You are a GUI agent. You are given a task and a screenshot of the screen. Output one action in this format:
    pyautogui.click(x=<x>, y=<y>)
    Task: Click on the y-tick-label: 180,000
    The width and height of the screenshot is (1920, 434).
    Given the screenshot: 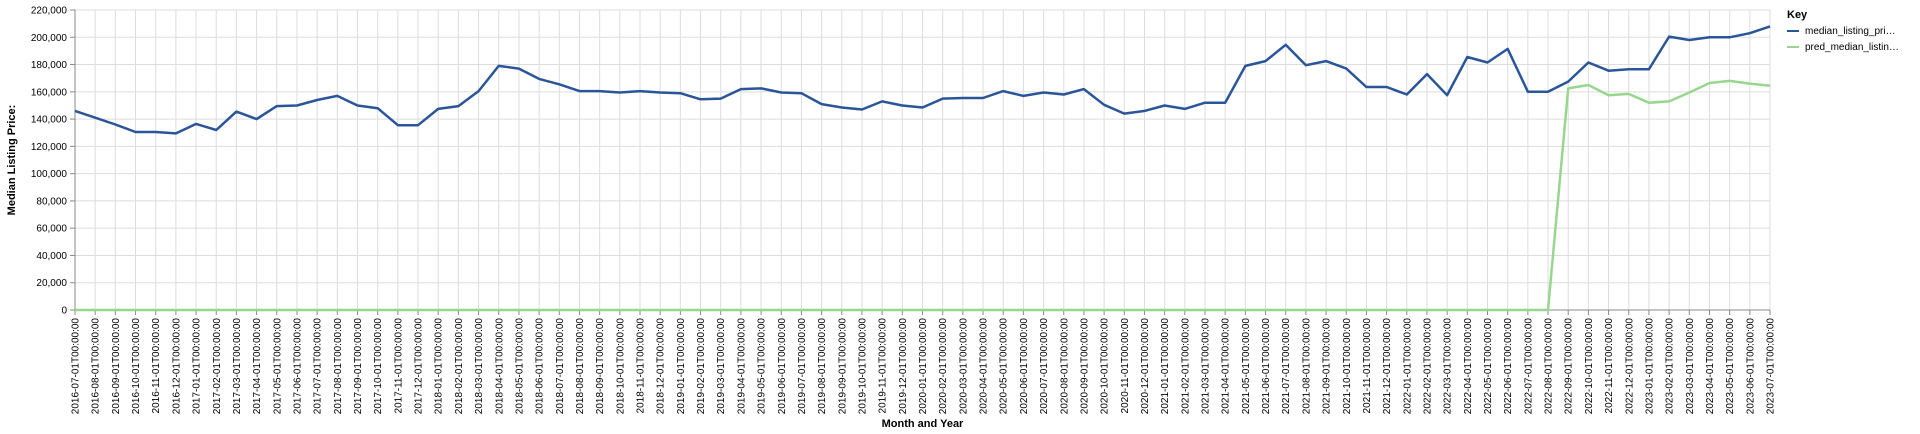 What is the action you would take?
    pyautogui.click(x=49, y=65)
    